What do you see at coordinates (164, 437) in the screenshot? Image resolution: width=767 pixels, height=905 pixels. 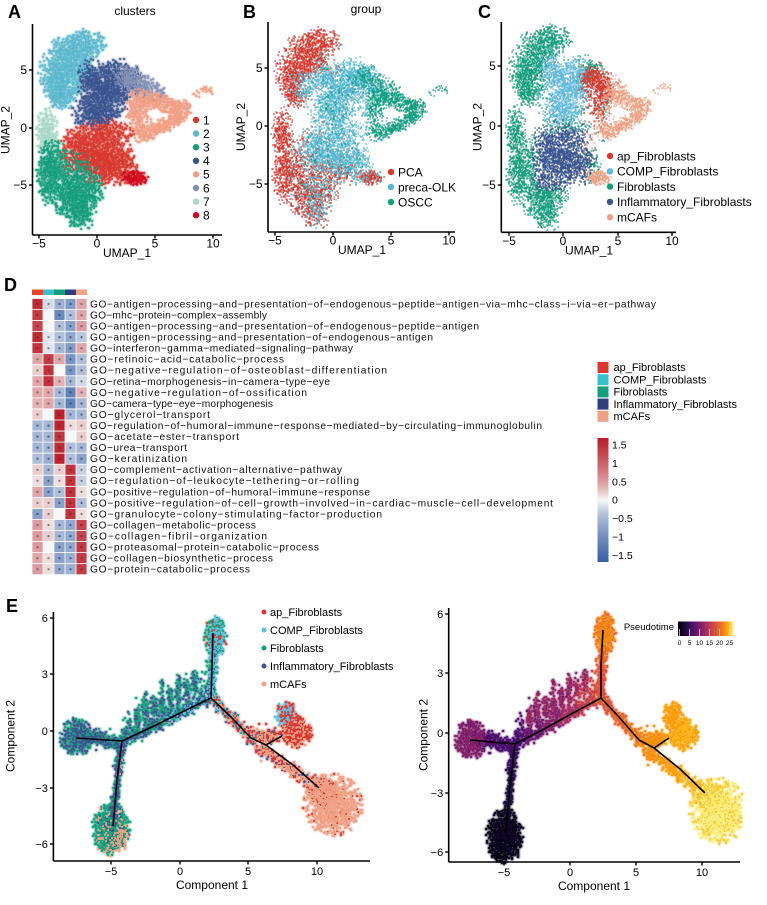 I see `svg-text: GO−acetate−ester−transport` at bounding box center [164, 437].